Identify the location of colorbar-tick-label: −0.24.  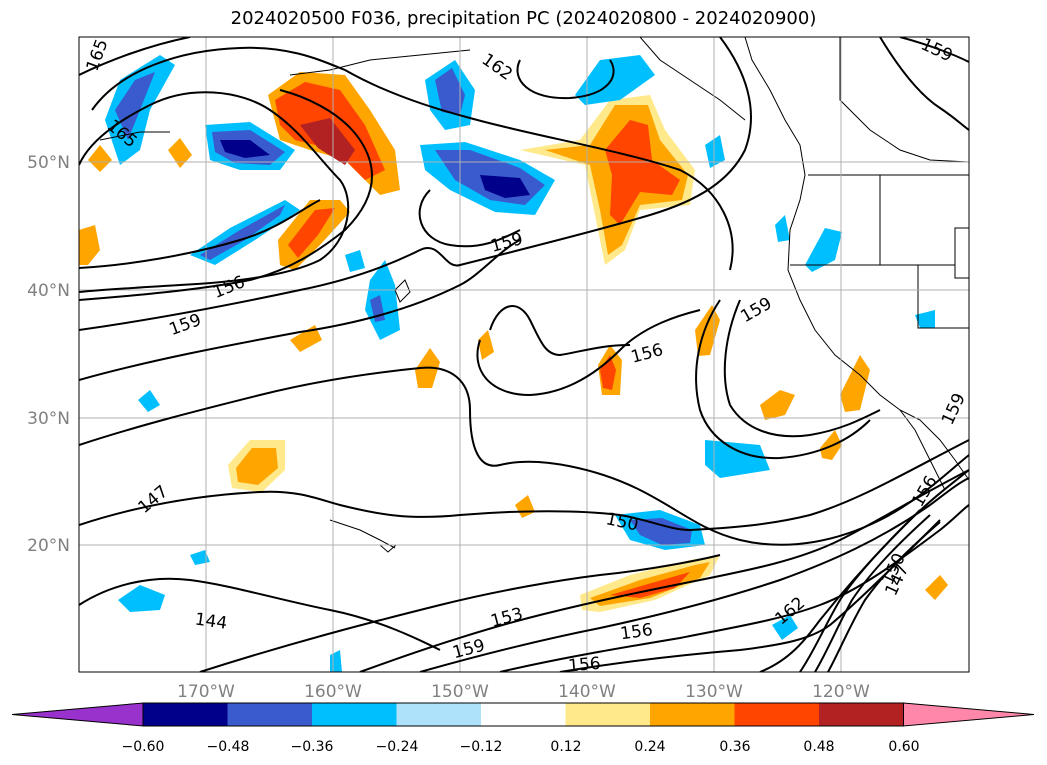
(397, 747).